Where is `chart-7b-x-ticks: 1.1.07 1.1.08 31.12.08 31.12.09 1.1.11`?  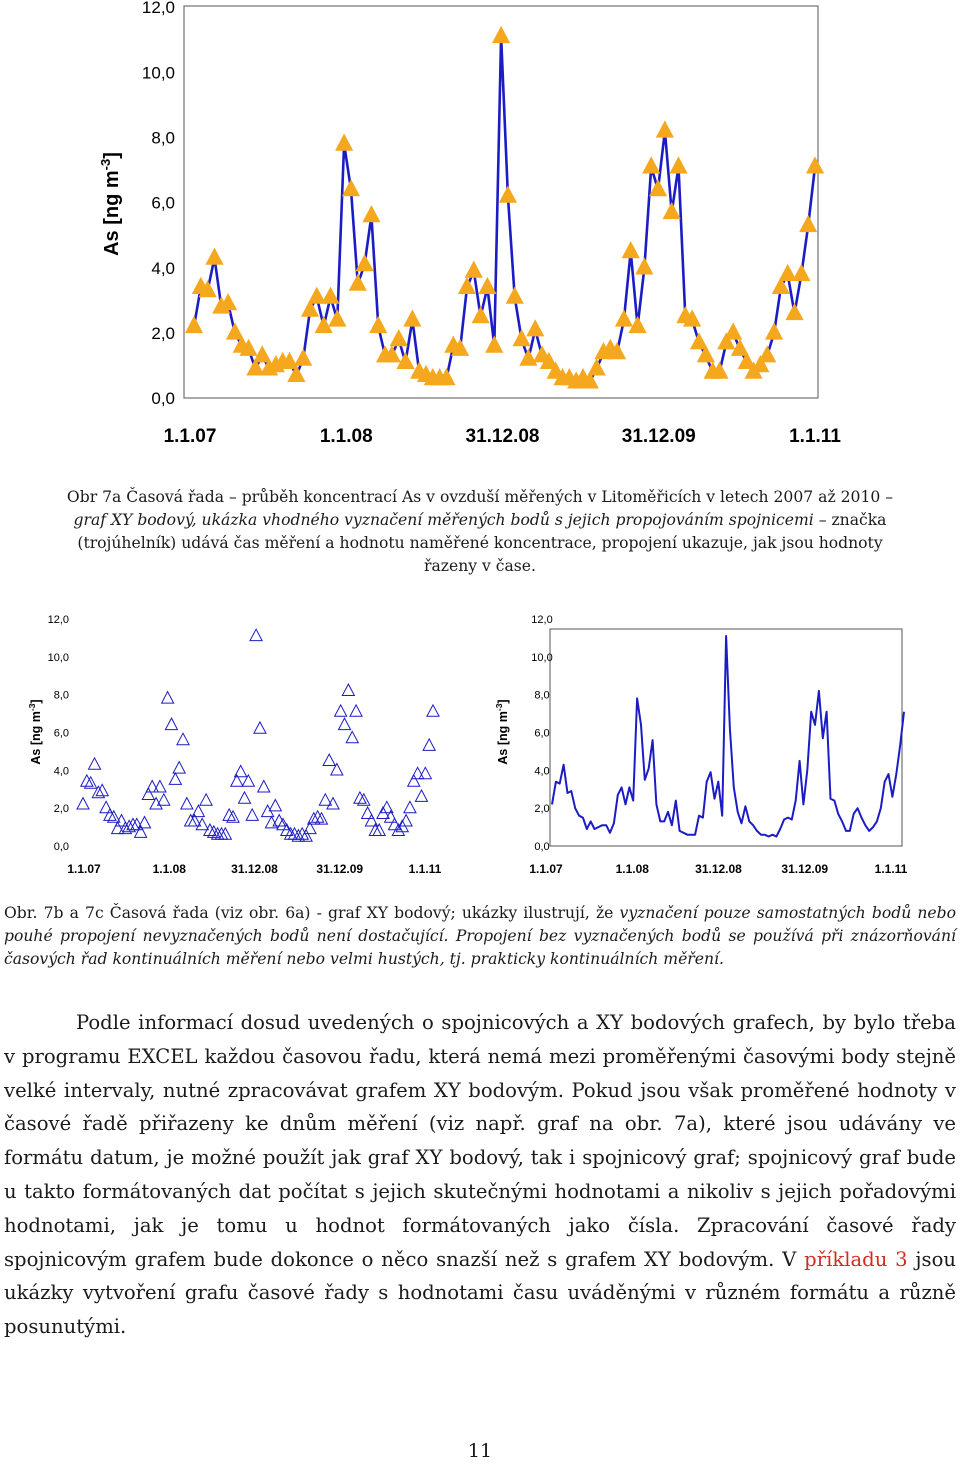 chart-7b-x-ticks: 1.1.07 1.1.08 31.12.08 31.12.09 1.1.11 is located at coordinates (254, 869).